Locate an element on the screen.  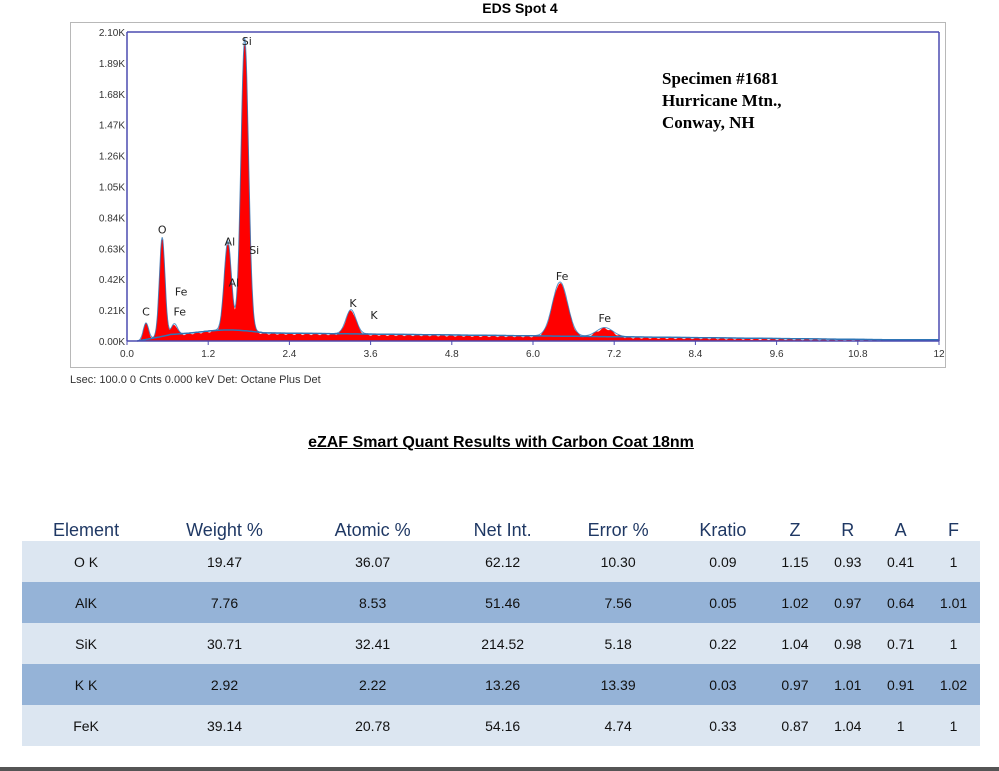
x-tick-label: 6.0 is located at coordinates (533, 354).